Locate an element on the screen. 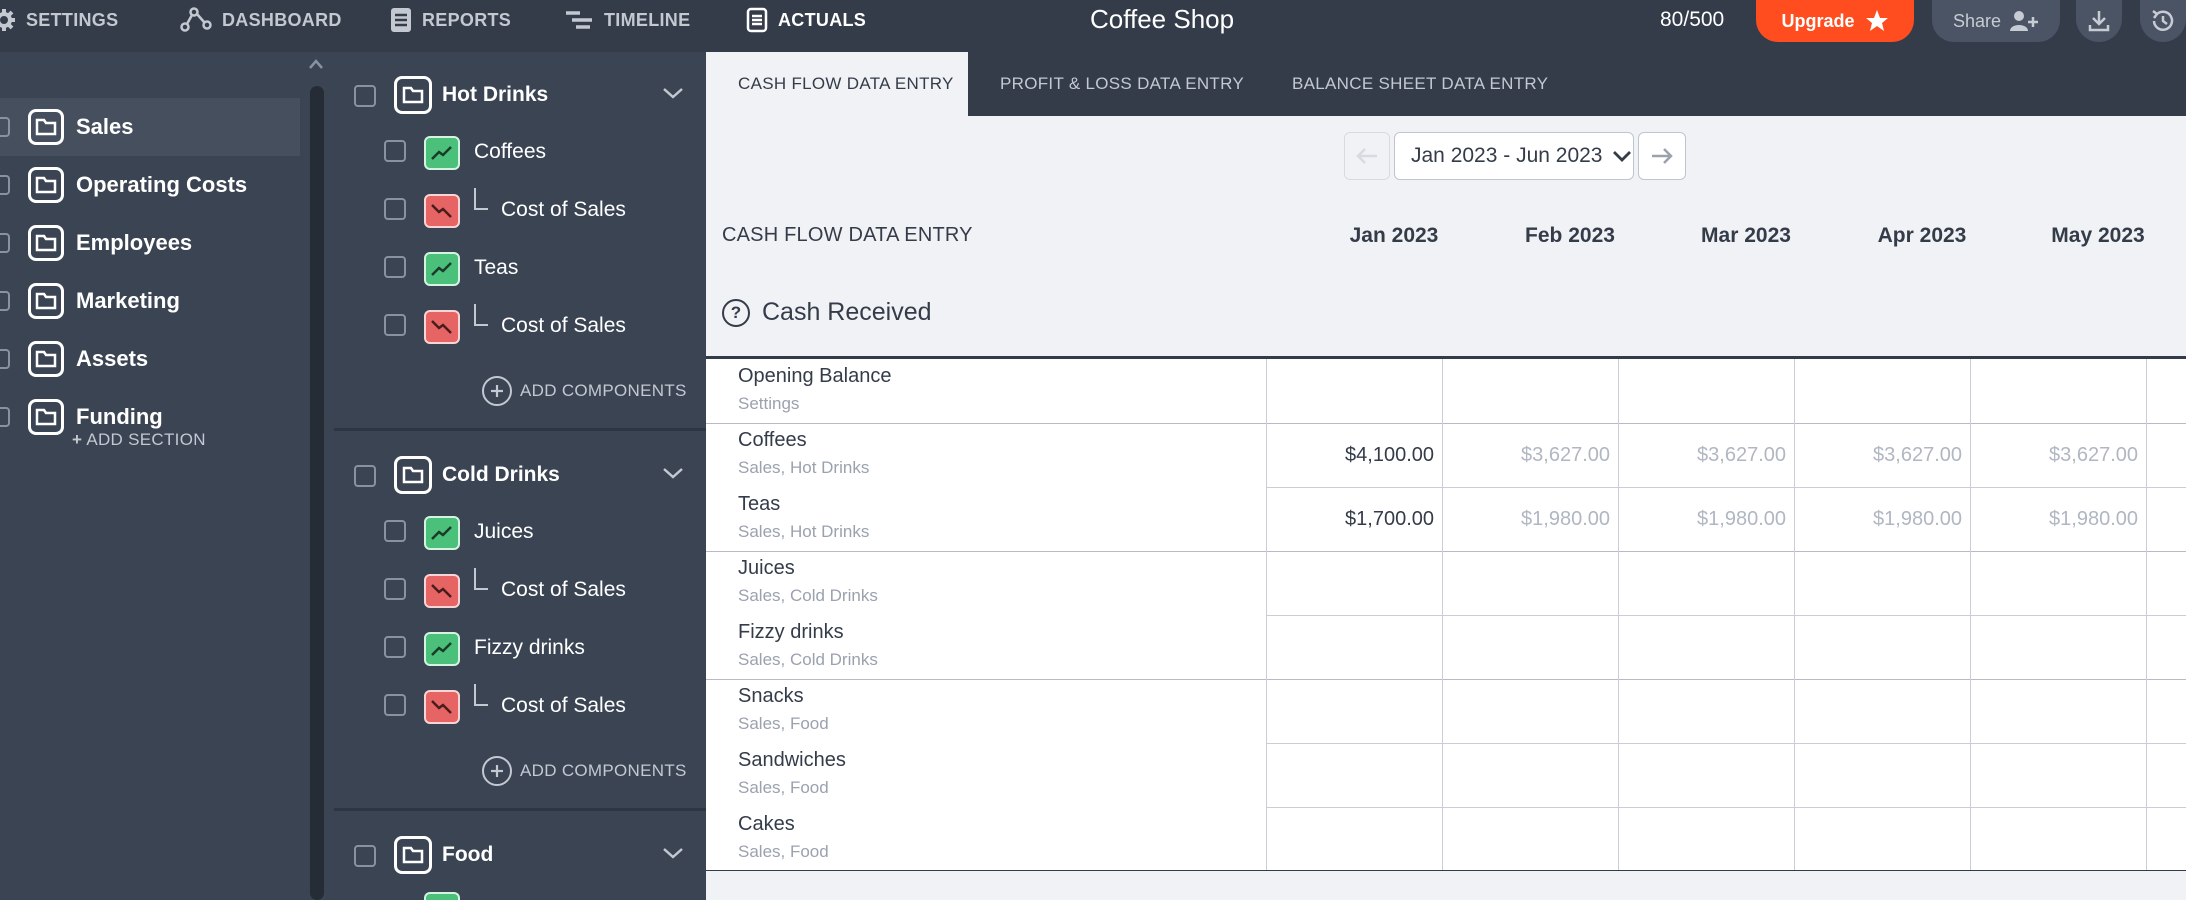  sidebar-item-funding: Funding is located at coordinates (150, 417).